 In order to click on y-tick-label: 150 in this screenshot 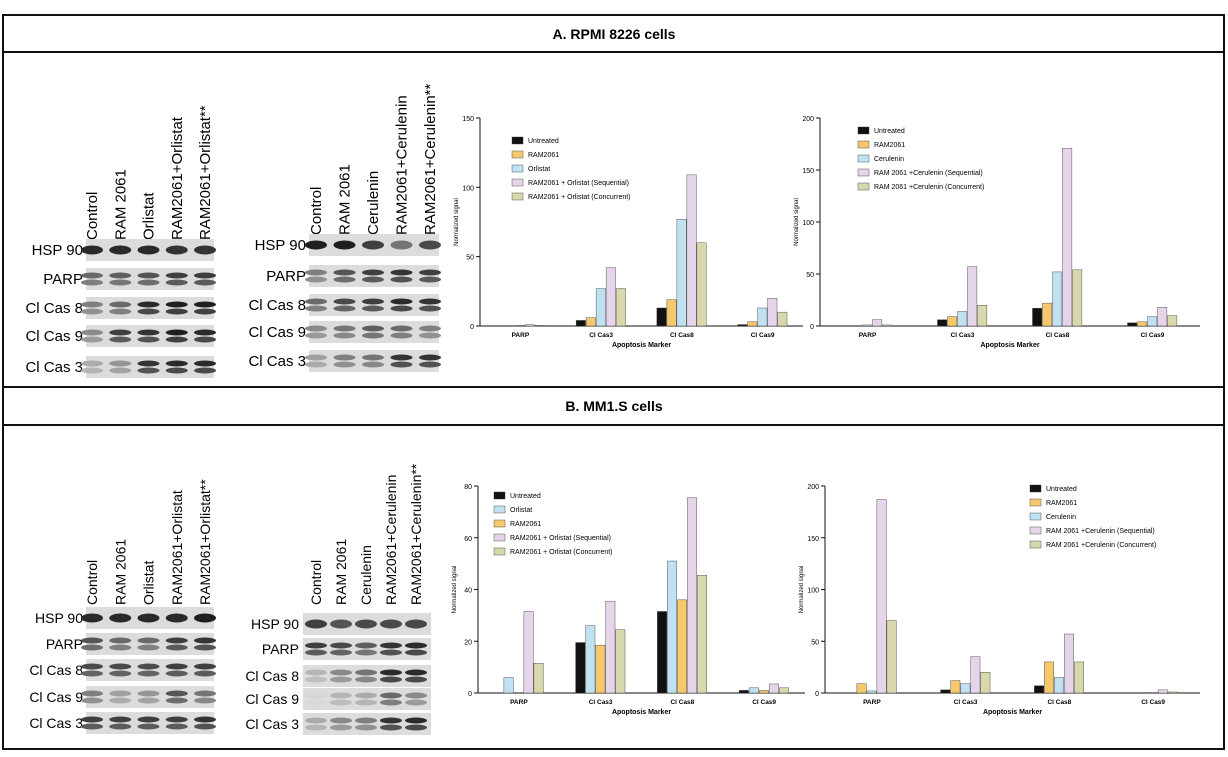, I will do `click(468, 119)`.